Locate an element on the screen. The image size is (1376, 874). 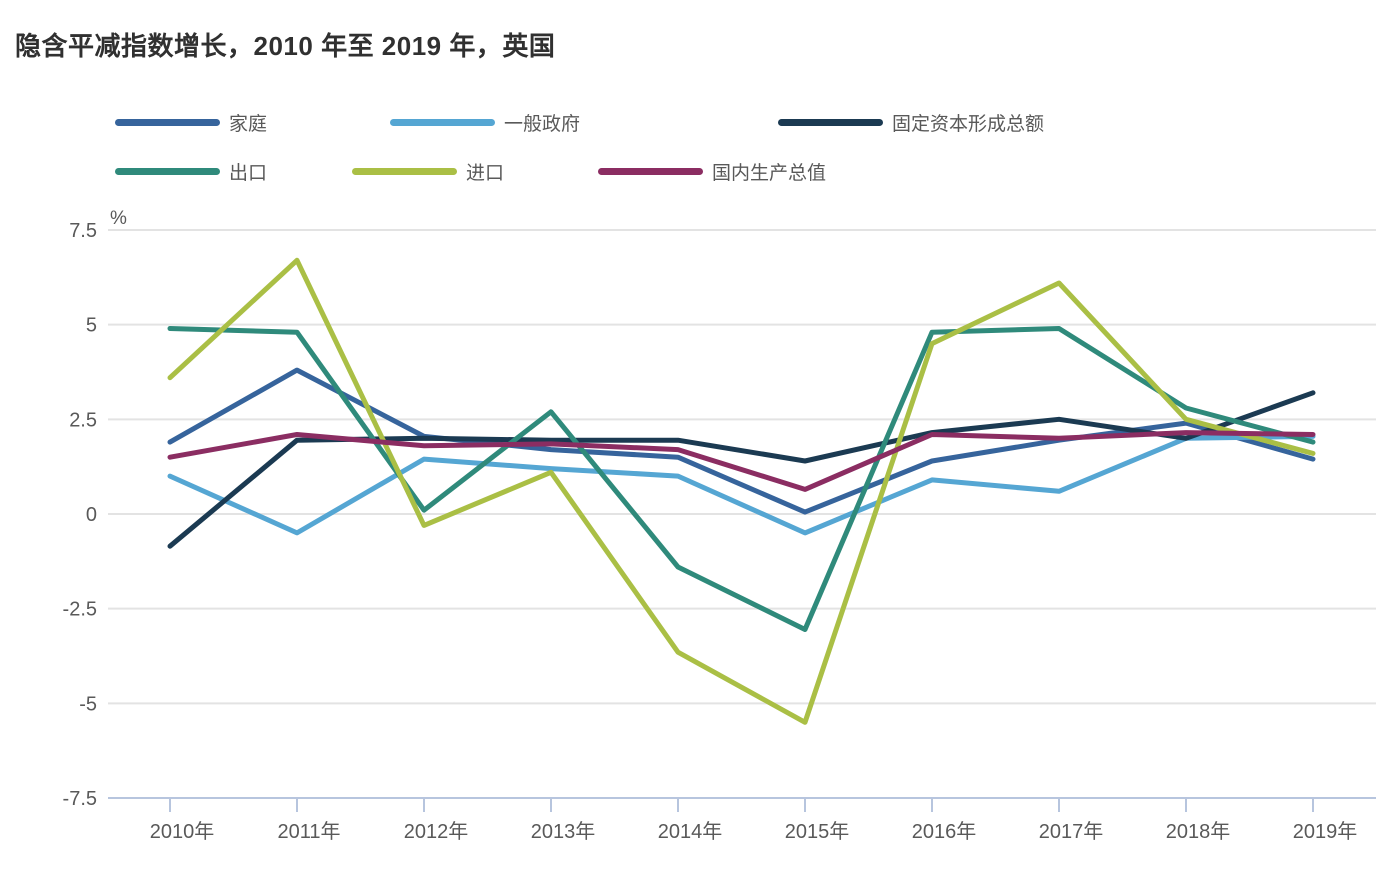
x-axis-tick-label: 2018年 is located at coordinates (1198, 831).